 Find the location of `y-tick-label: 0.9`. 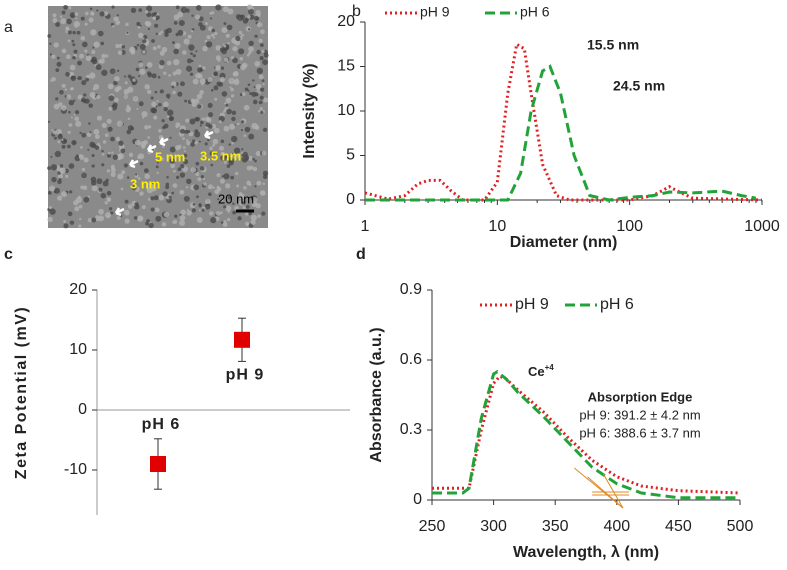

y-tick-label: 0.9 is located at coordinates (411, 289).